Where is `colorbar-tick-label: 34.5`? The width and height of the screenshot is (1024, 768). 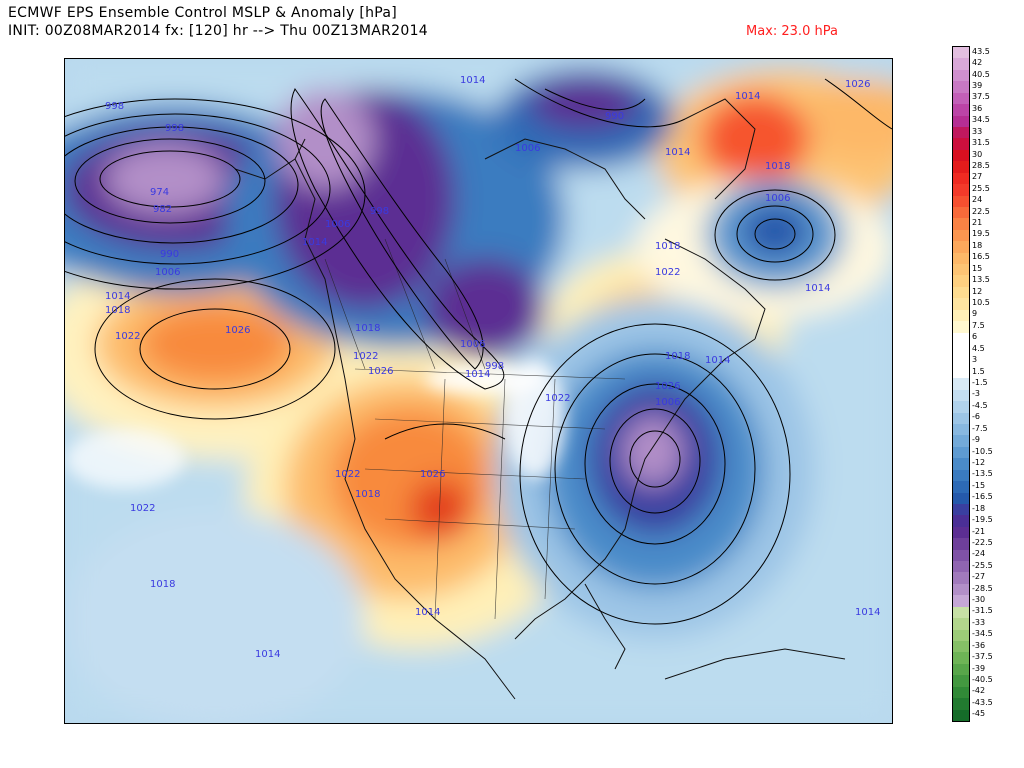 colorbar-tick-label: 34.5 is located at coordinates (981, 120).